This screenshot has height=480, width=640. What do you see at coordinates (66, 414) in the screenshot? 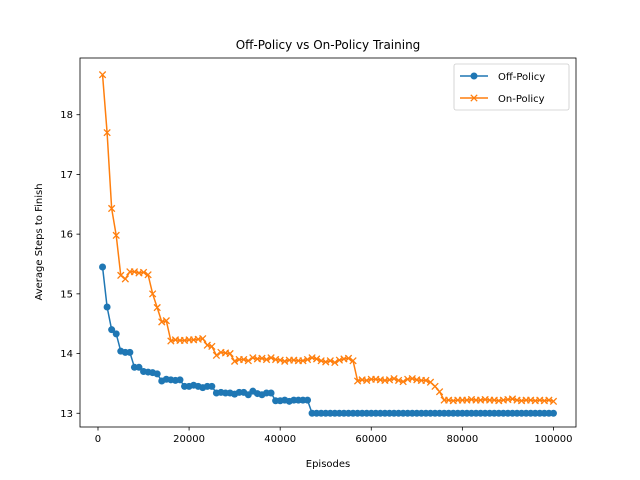
I see `y-tick-label: 13` at bounding box center [66, 414].